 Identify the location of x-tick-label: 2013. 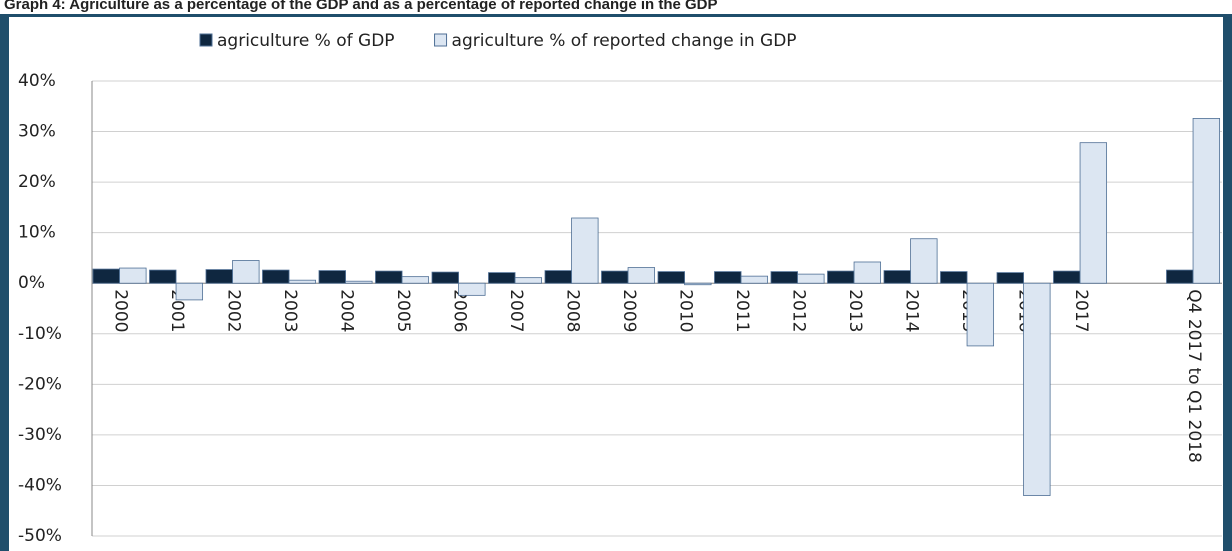
(855, 310).